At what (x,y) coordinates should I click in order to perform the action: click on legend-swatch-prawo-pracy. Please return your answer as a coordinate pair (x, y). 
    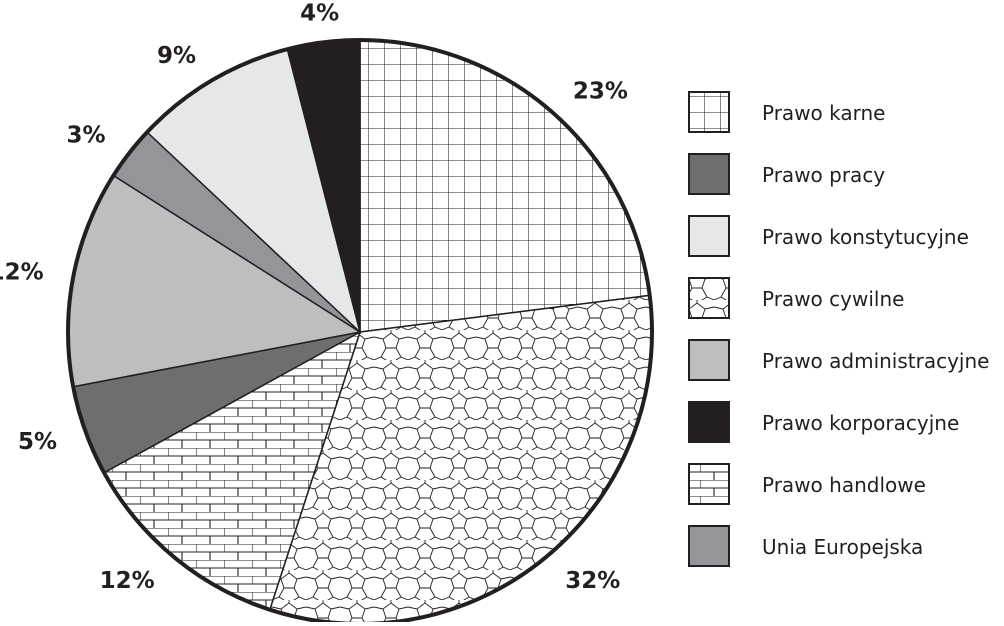
    Looking at the image, I should click on (709, 174).